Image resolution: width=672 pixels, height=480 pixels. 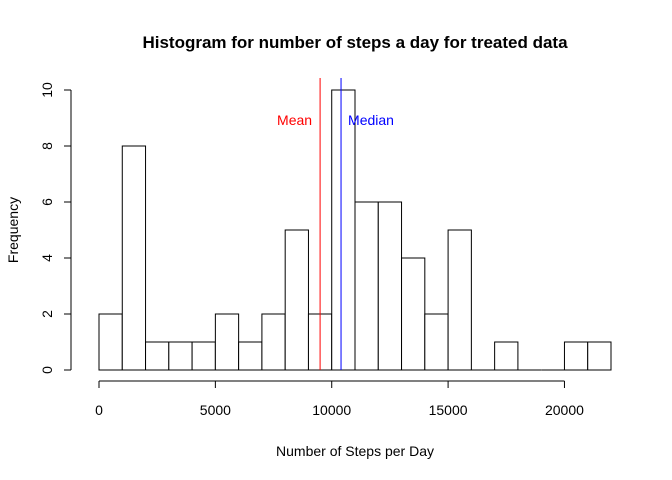 What do you see at coordinates (371, 120) in the screenshot?
I see `median-label: Median` at bounding box center [371, 120].